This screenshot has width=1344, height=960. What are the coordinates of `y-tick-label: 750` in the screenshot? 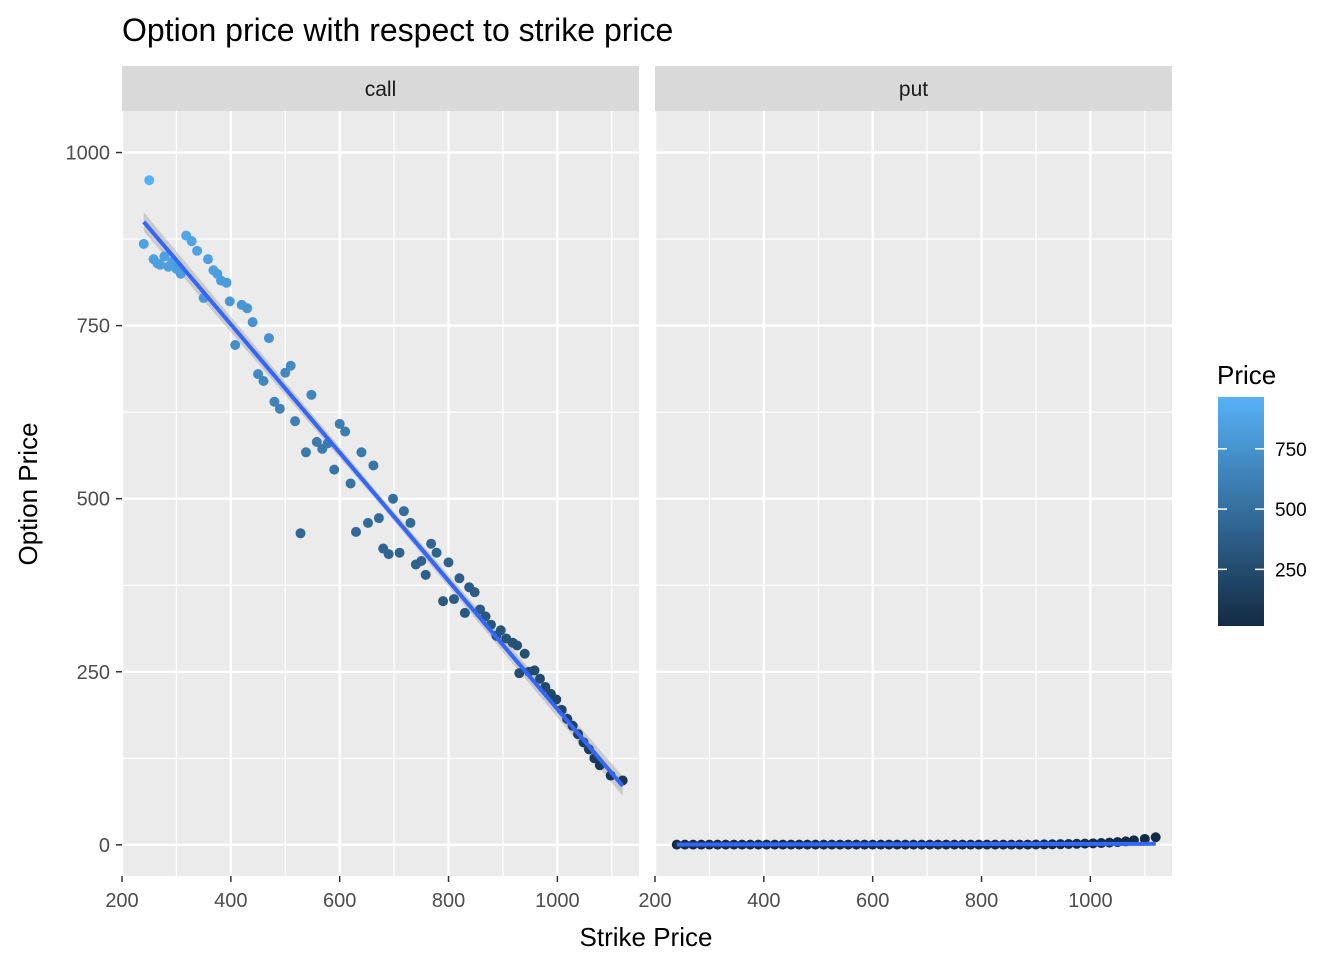 It's located at (93, 327).